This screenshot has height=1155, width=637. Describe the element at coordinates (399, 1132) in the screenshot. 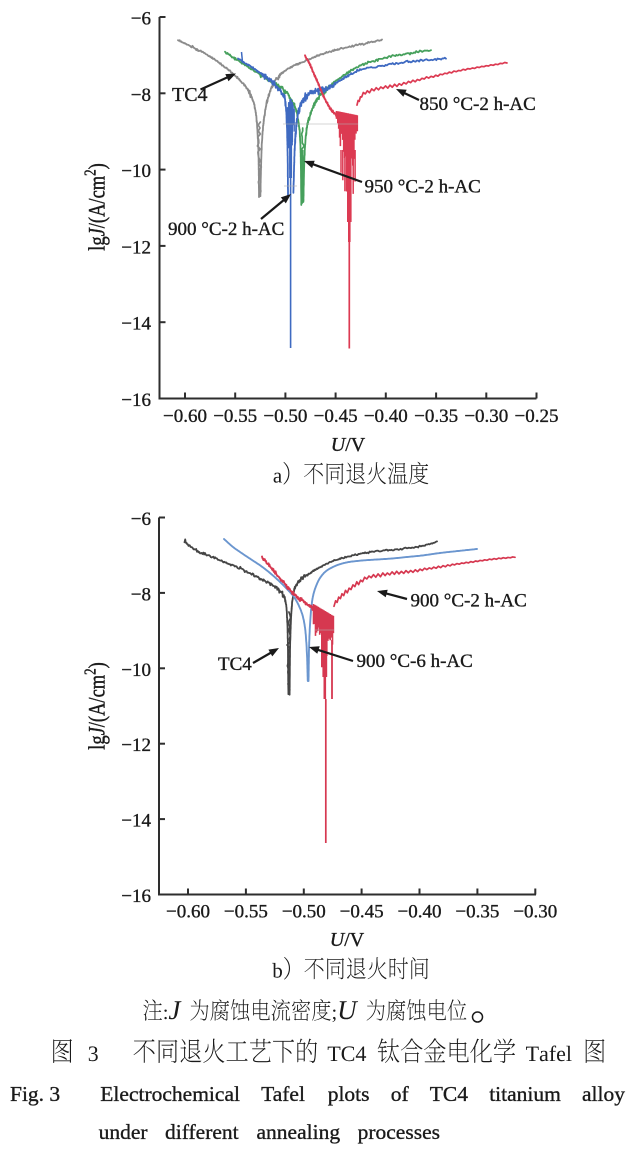

I see `svg-text: processes` at that location.